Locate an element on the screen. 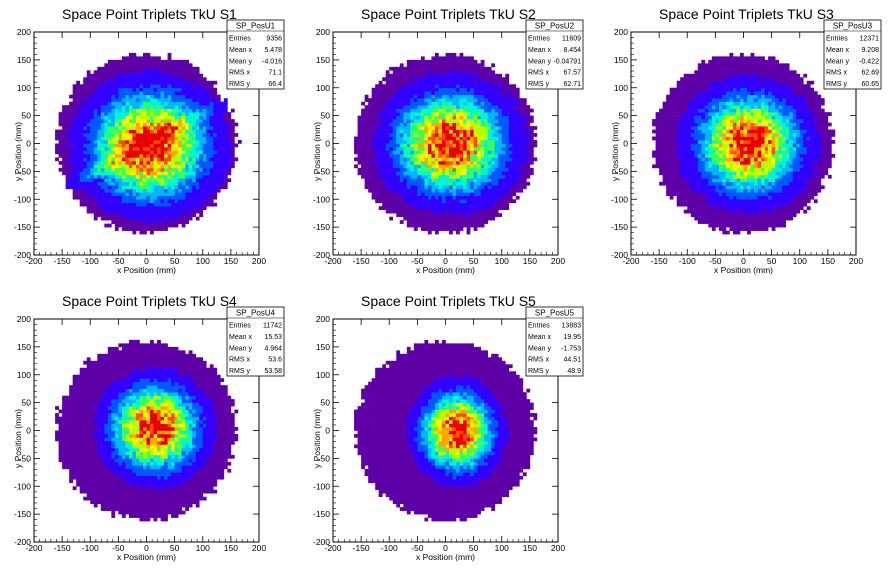  x-tick-label: -50 is located at coordinates (417, 261).